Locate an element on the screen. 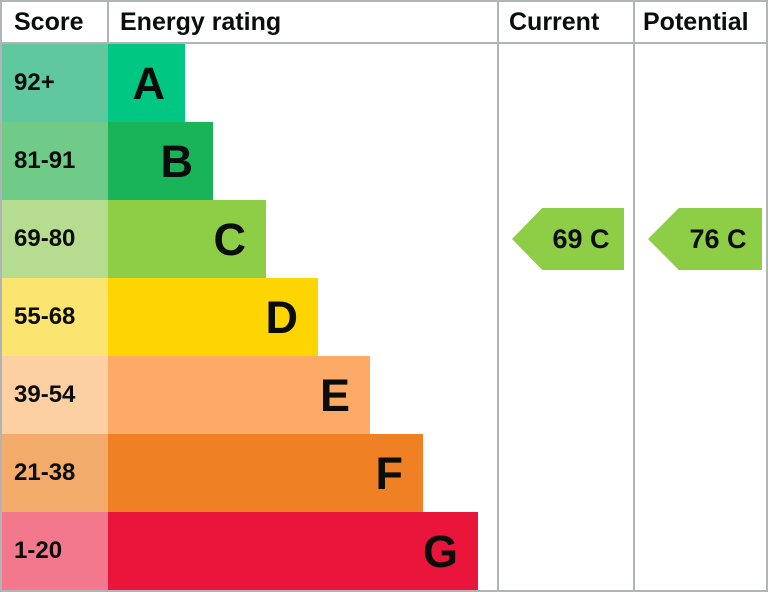  current-rating-value: 69 C is located at coordinates (581, 238).